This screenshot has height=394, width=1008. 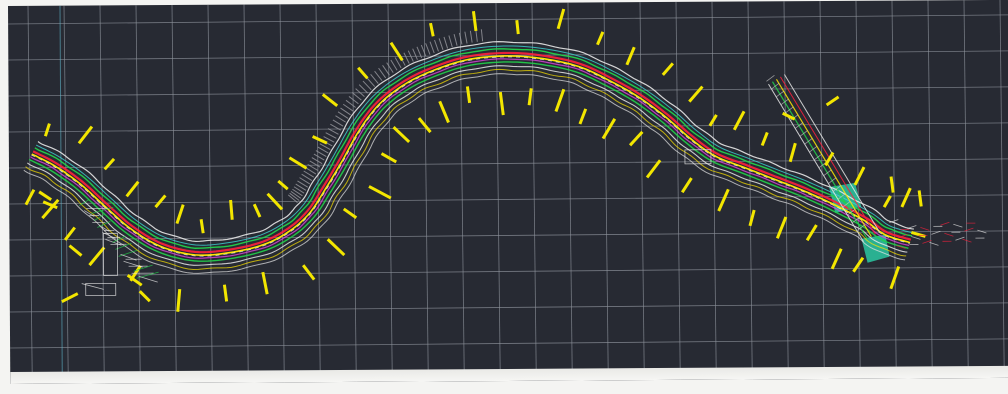 I want to click on detail-block, so click(x=698, y=157).